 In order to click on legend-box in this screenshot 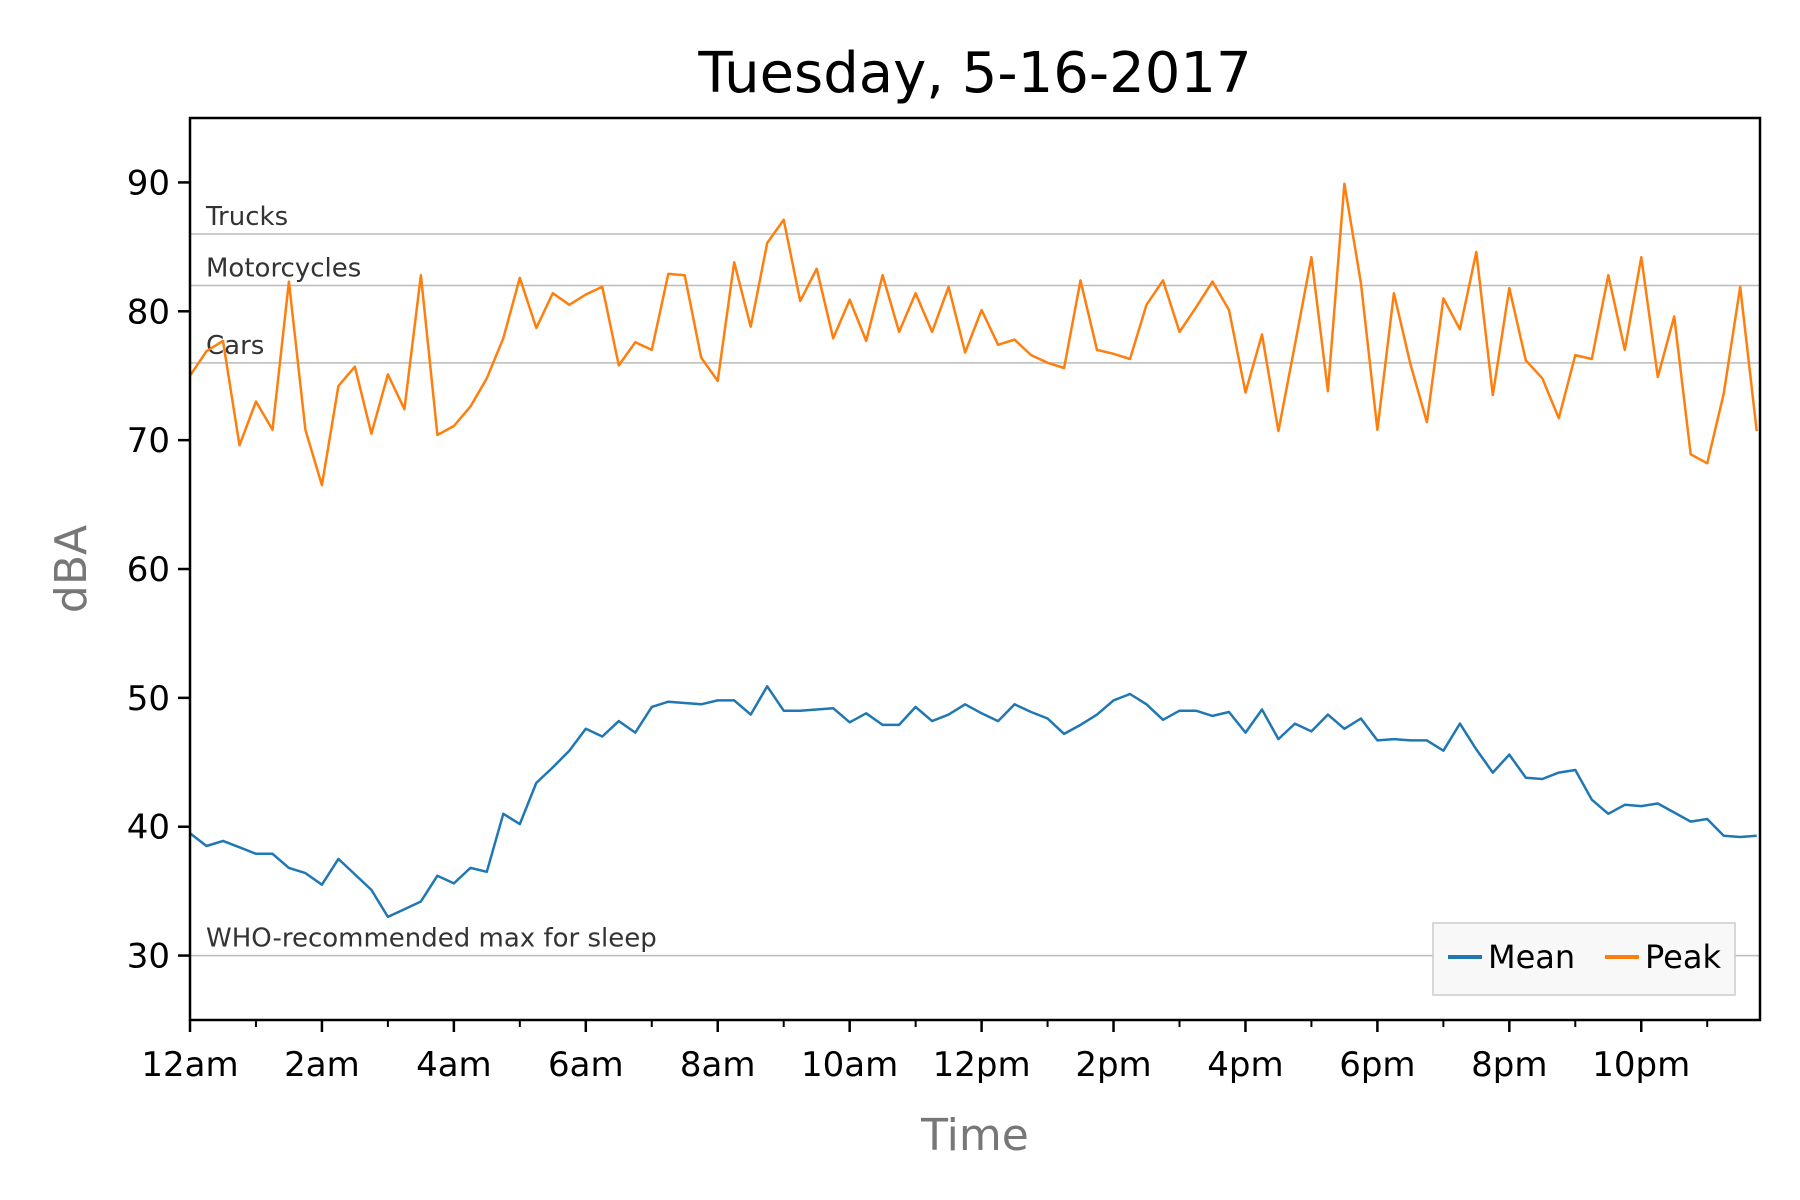, I will do `click(1584, 959)`.